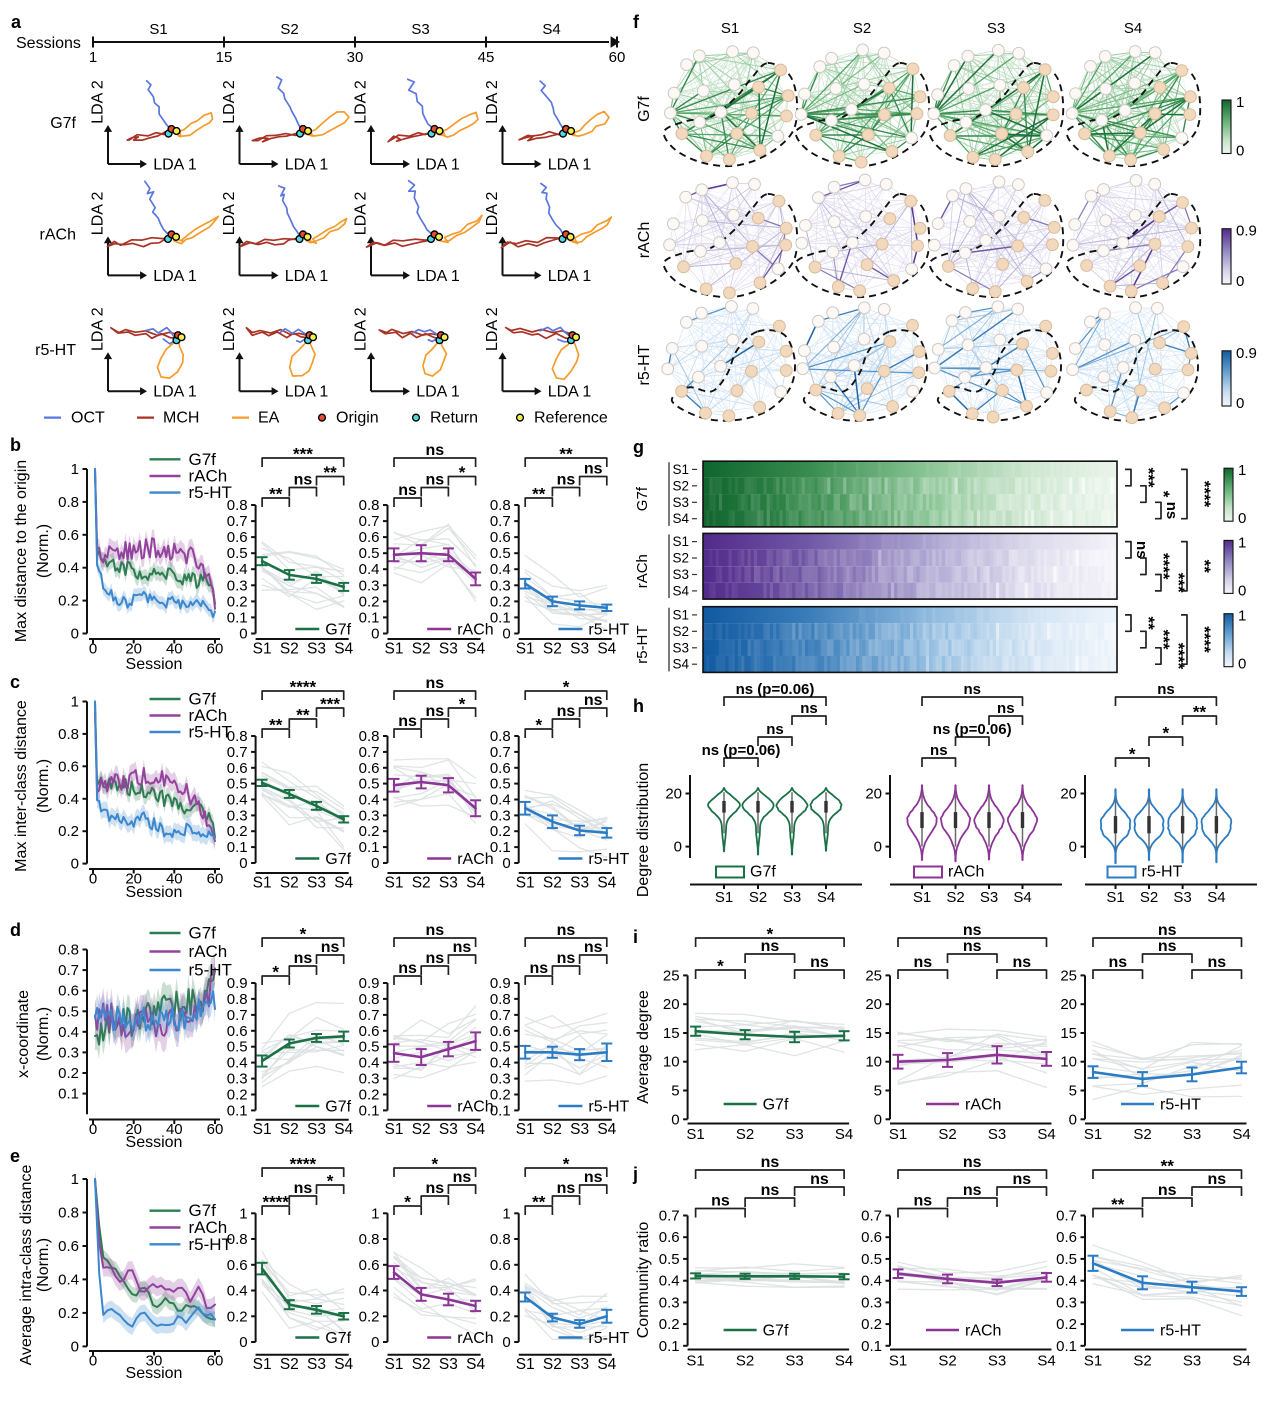 The width and height of the screenshot is (1268, 1409). Describe the element at coordinates (215, 649) in the screenshot. I see `svg-text: 60` at that location.